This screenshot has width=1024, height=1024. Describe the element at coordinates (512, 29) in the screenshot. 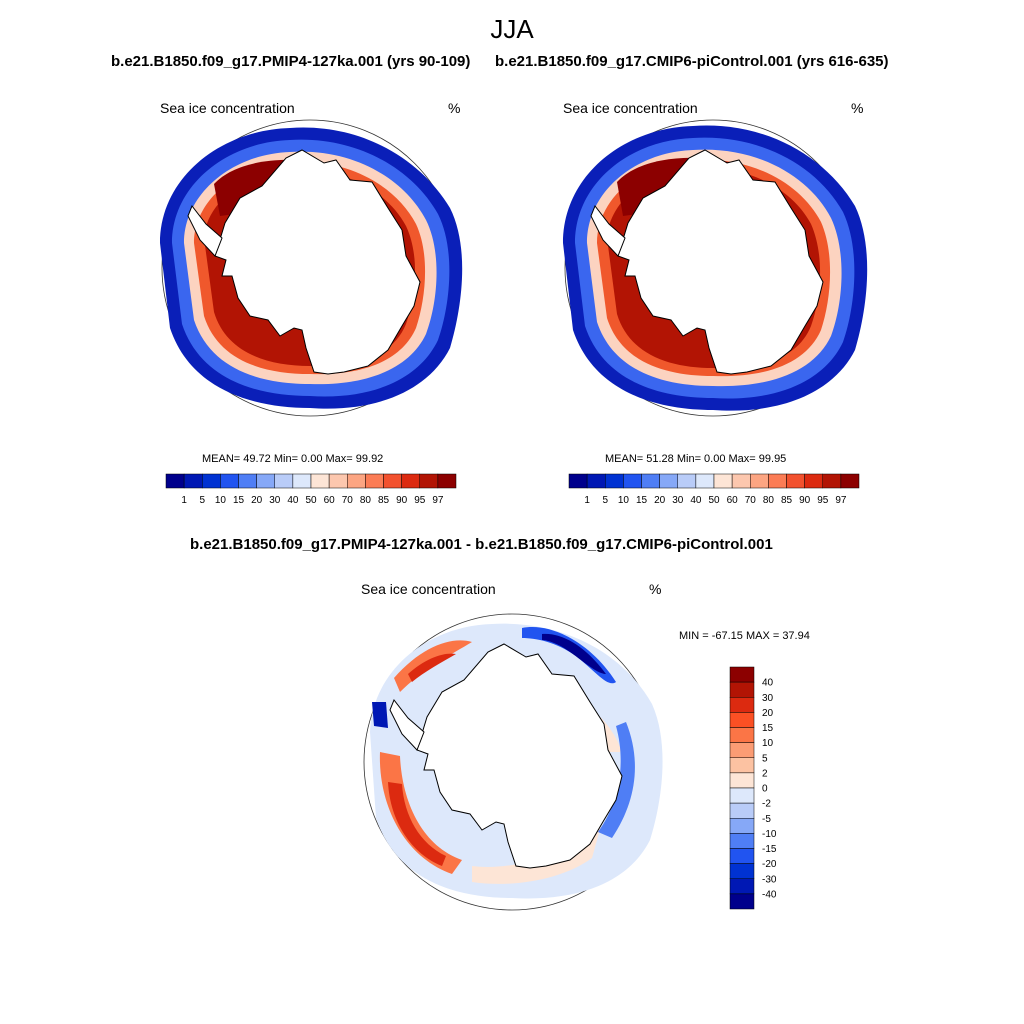

I see `figure-title: JJA` at that location.